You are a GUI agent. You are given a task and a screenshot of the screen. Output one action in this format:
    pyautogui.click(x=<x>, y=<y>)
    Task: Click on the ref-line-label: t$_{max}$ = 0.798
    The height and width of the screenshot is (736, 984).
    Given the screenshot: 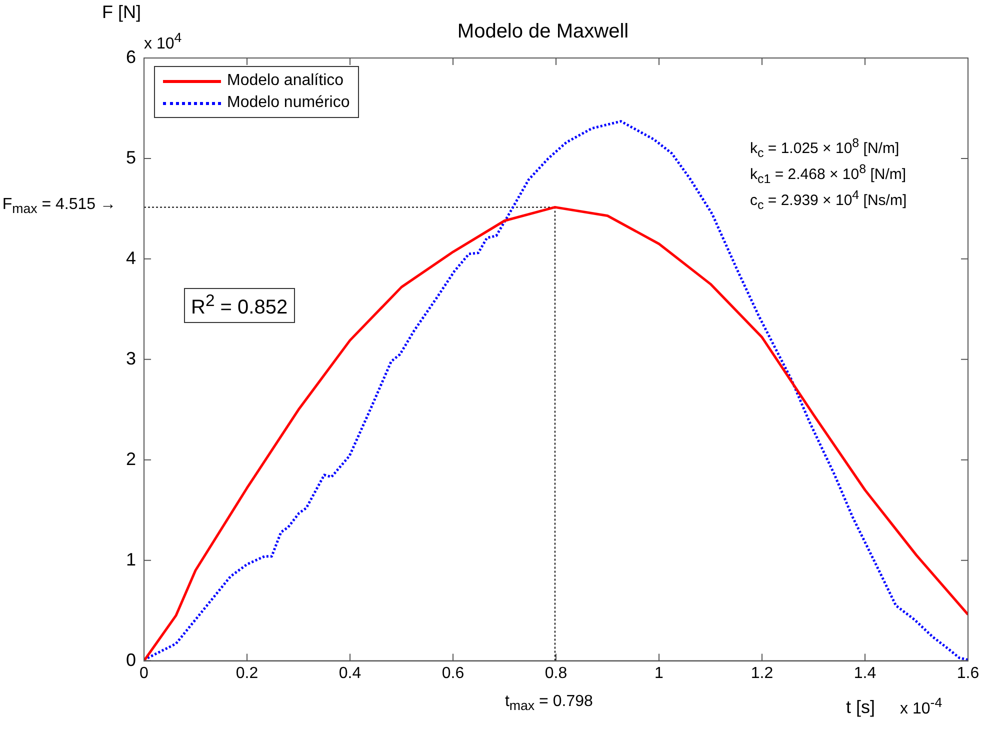 What is the action you would take?
    pyautogui.click(x=548, y=702)
    